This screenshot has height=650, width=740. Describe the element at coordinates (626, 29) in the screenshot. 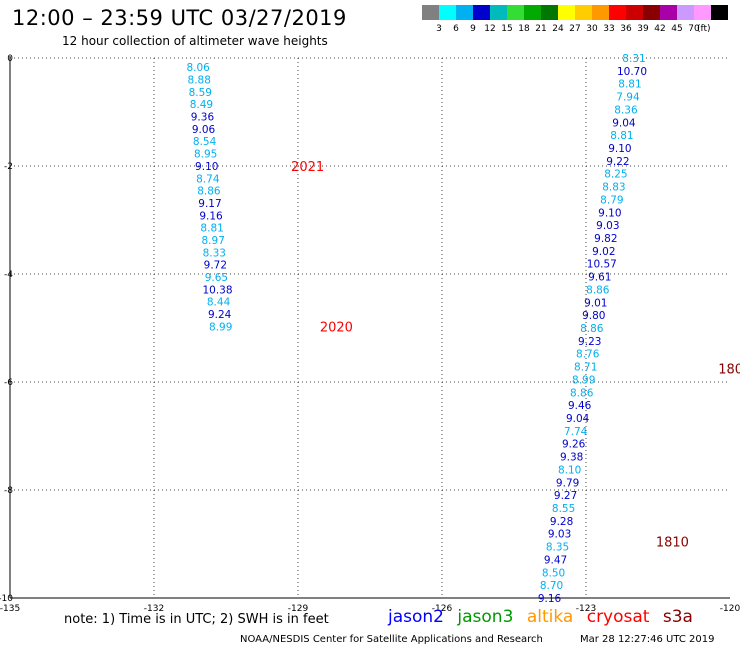

I see `colorbar-tick-label: 36` at that location.